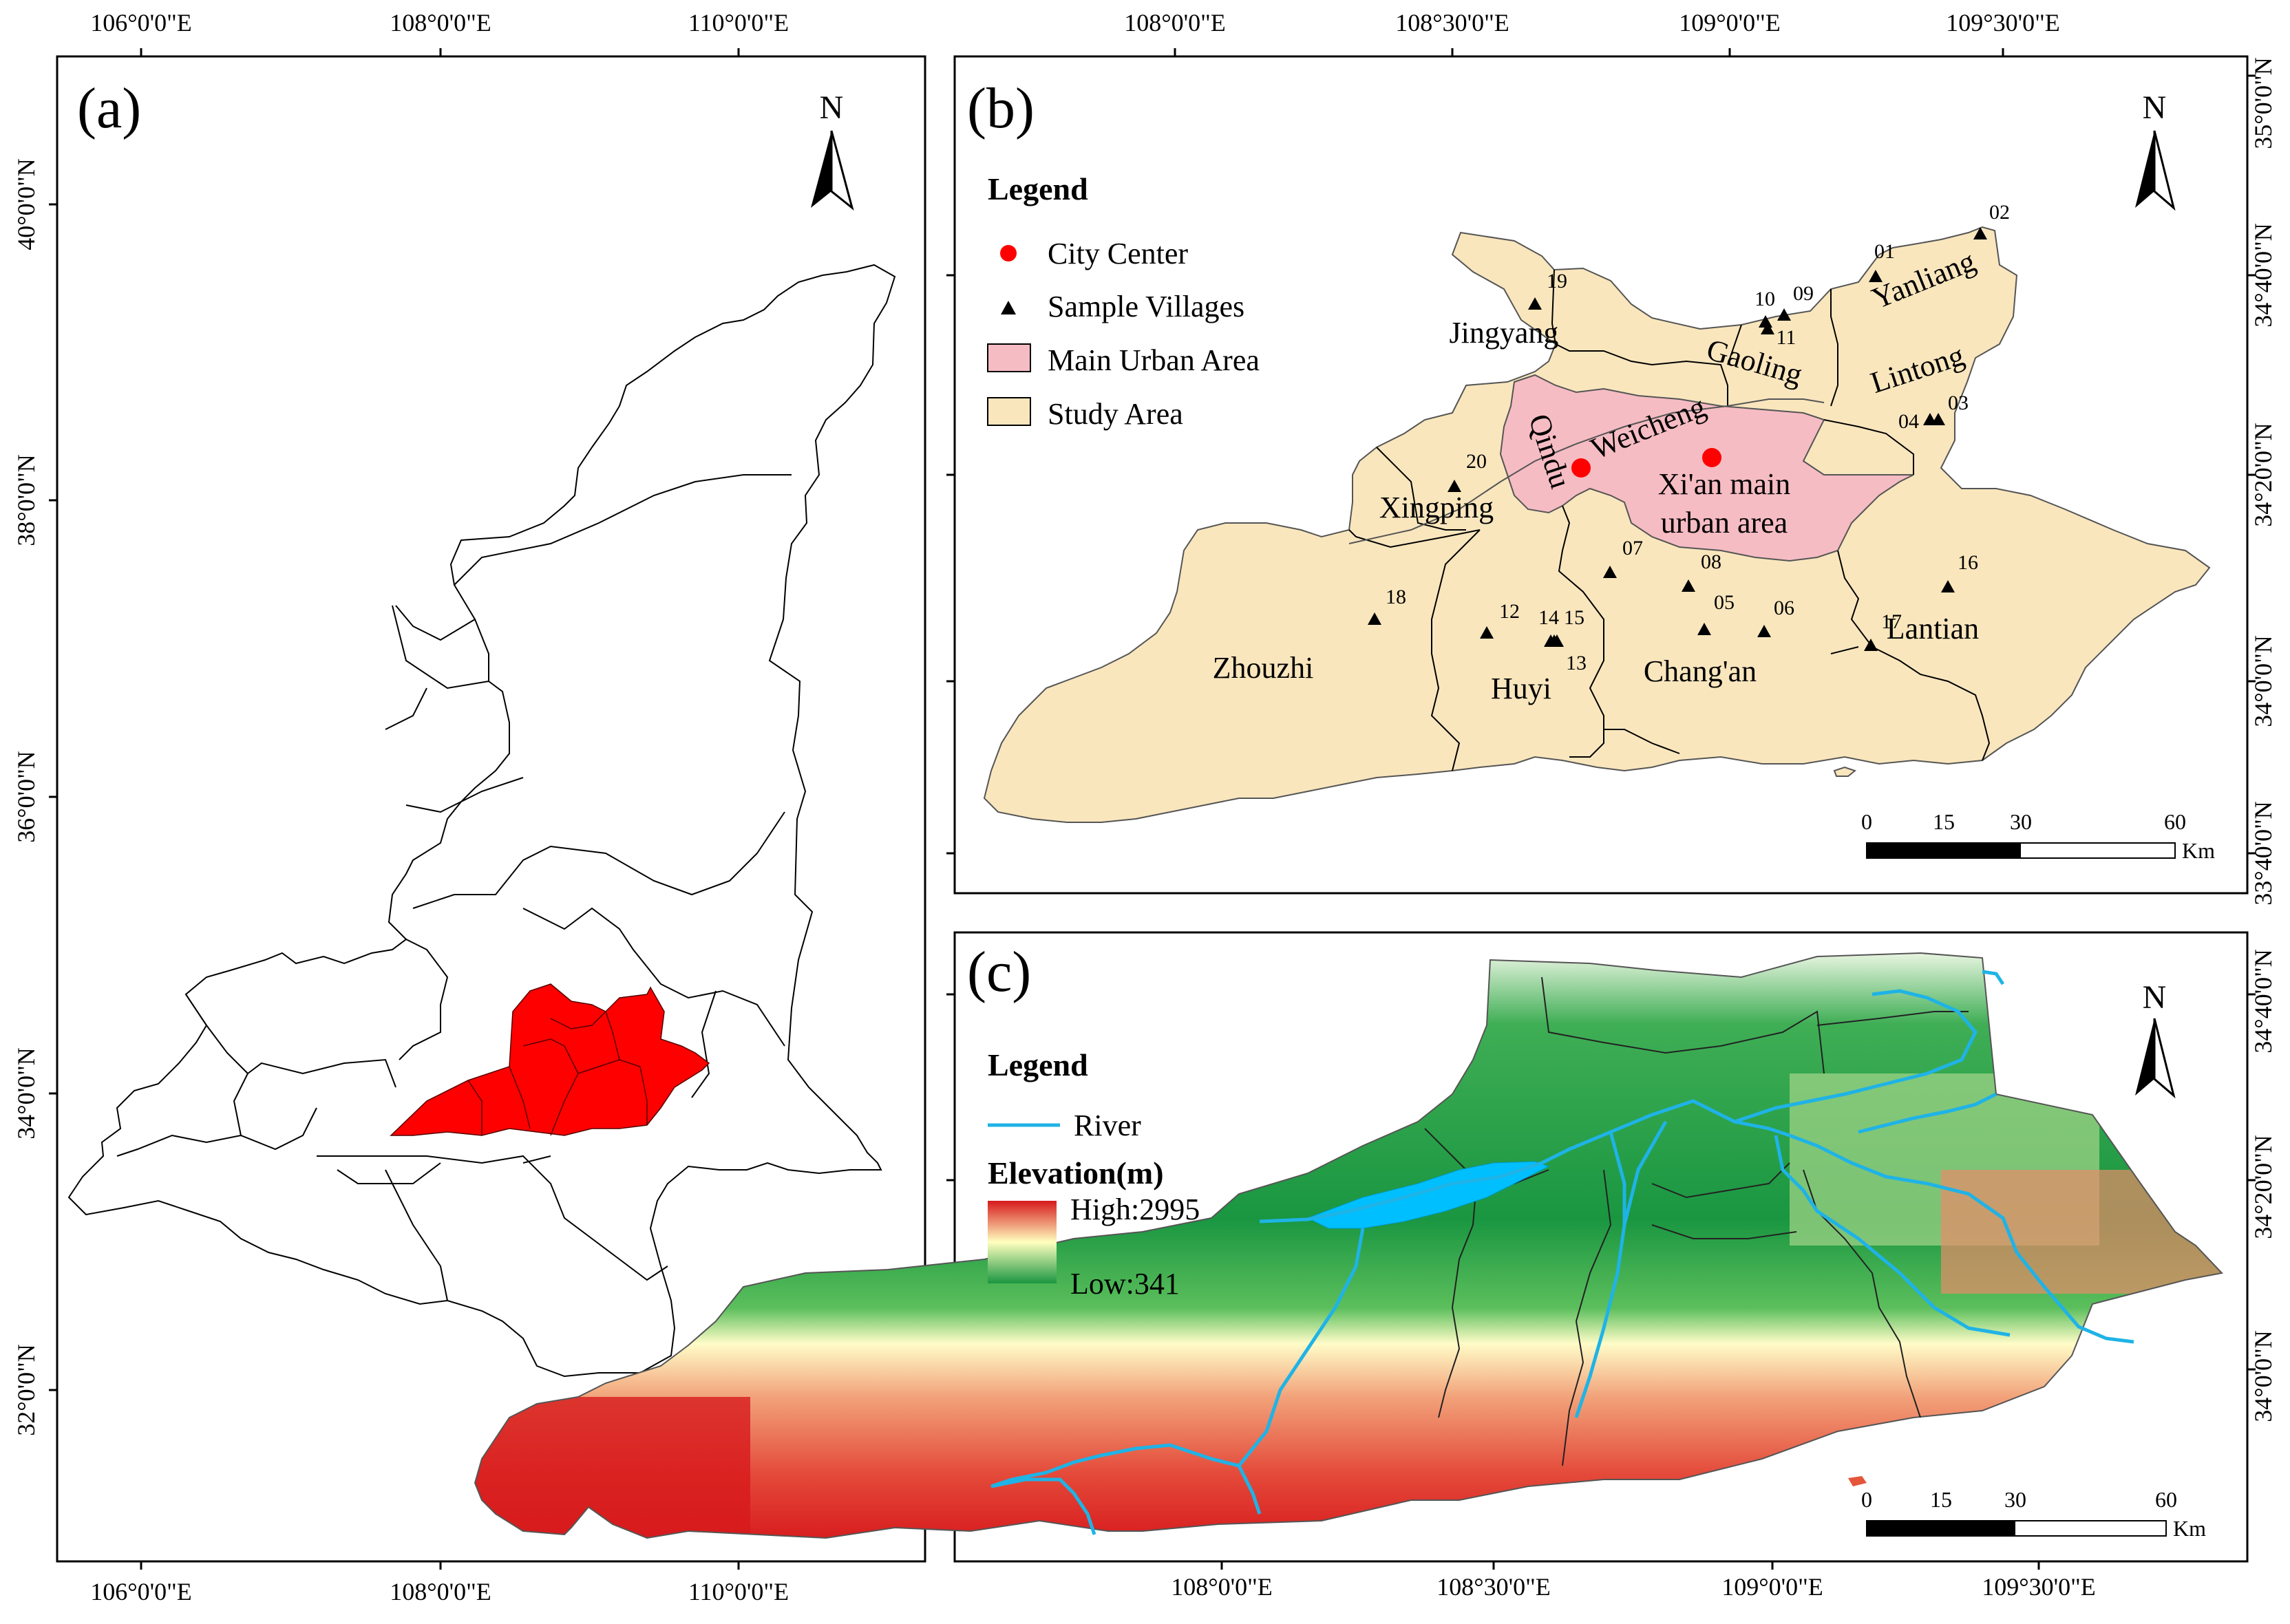 This screenshot has height=1624, width=2290. I want to click on panel-a-x-label-top: 110°0'0"E, so click(738, 22).